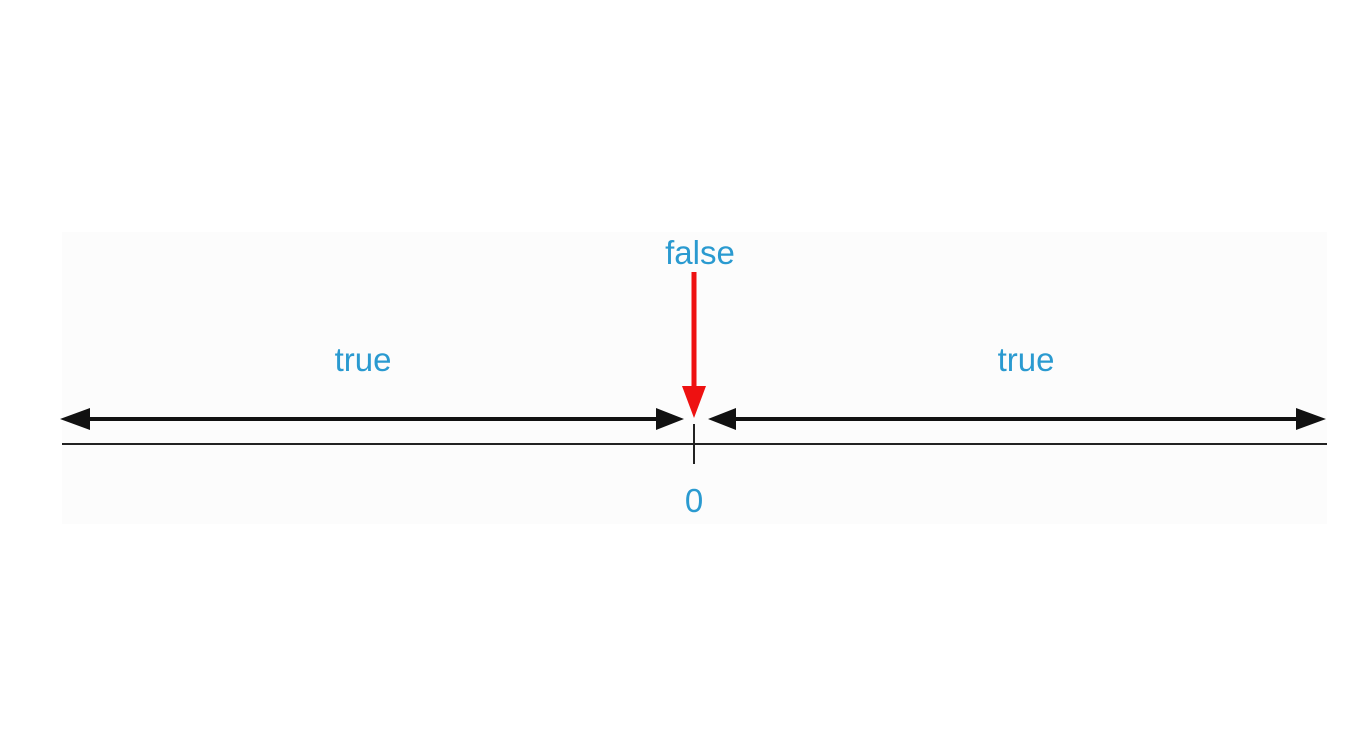  I want to click on right-true-range-arrow, so click(1017, 419).